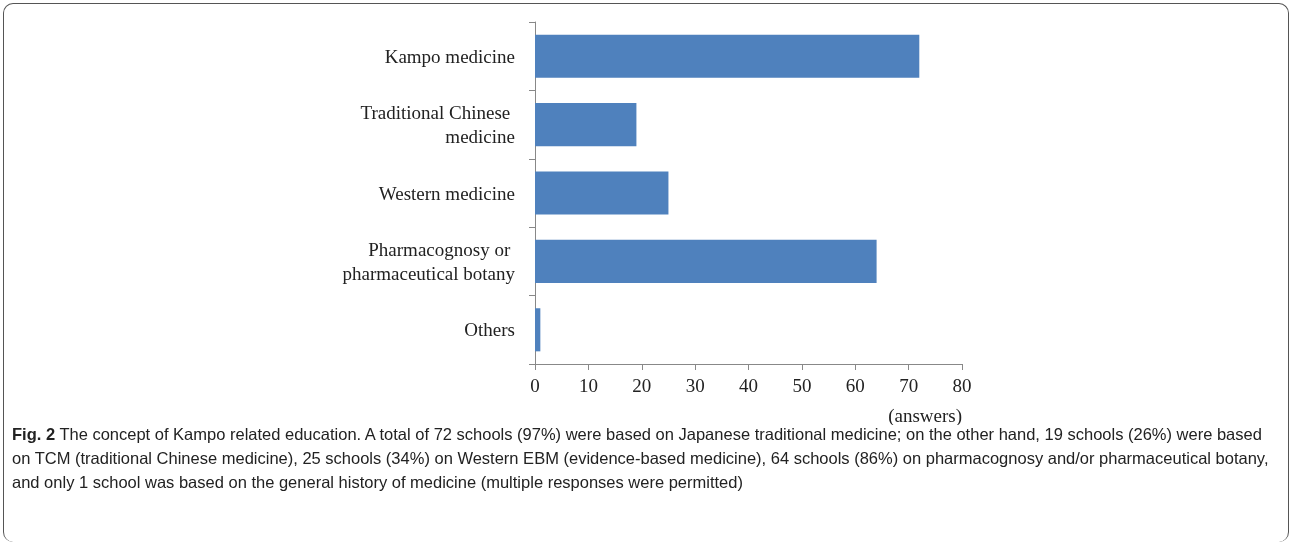 Image resolution: width=1292 pixels, height=546 pixels. What do you see at coordinates (962, 385) in the screenshot?
I see `x-tick-label: 80` at bounding box center [962, 385].